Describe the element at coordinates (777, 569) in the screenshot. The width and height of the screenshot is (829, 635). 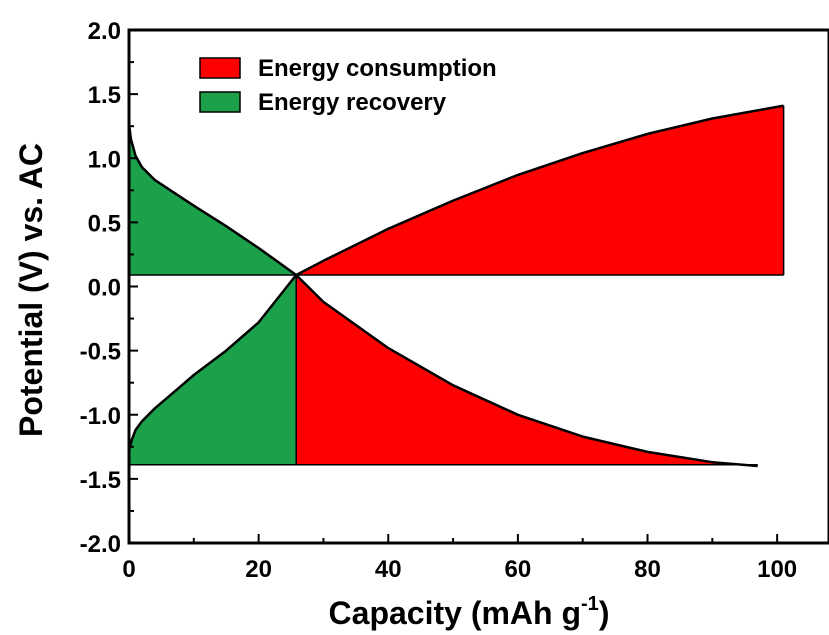
I see `x-tick-label: 100` at that location.